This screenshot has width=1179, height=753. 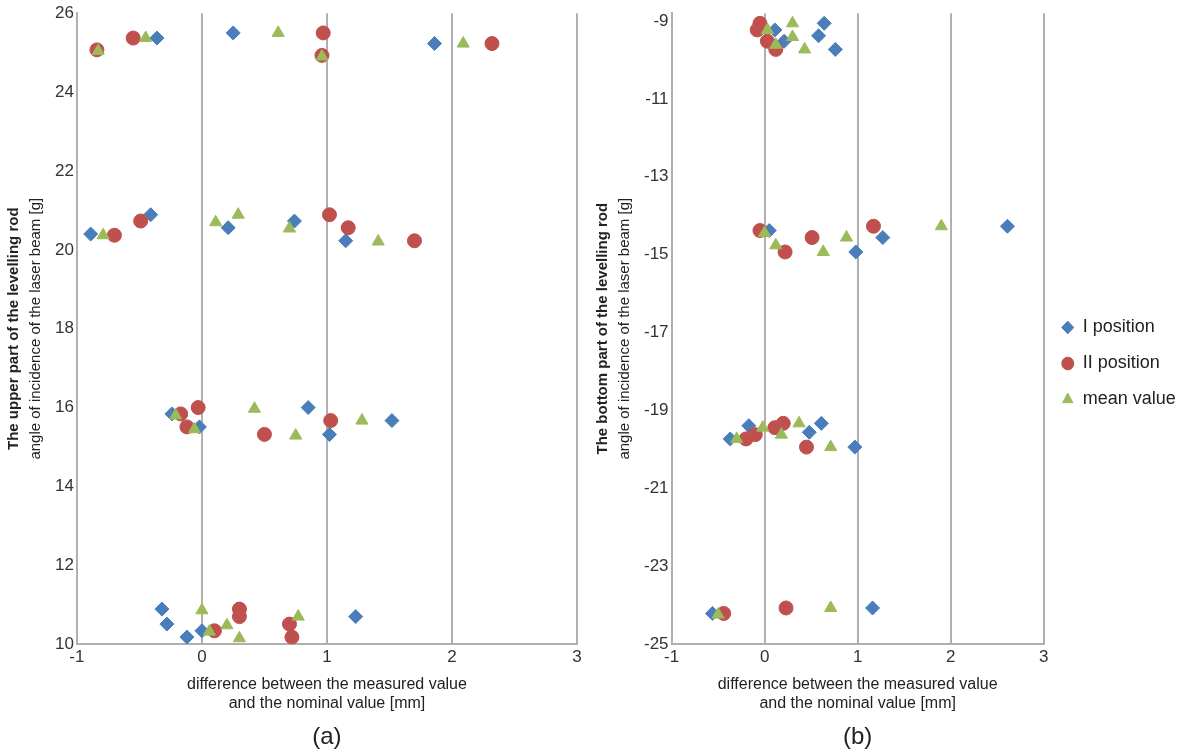 What do you see at coordinates (613, 328) in the screenshot?
I see `y-axis-title: The bottom part of the levelling rod angle of incidence of the laser beam [g]` at bounding box center [613, 328].